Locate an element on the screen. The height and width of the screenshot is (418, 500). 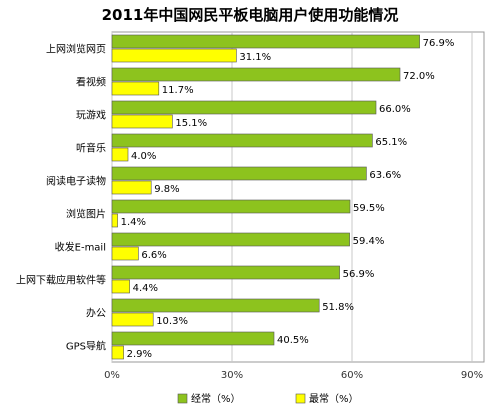
data-label: 63.6% is located at coordinates (385, 175).